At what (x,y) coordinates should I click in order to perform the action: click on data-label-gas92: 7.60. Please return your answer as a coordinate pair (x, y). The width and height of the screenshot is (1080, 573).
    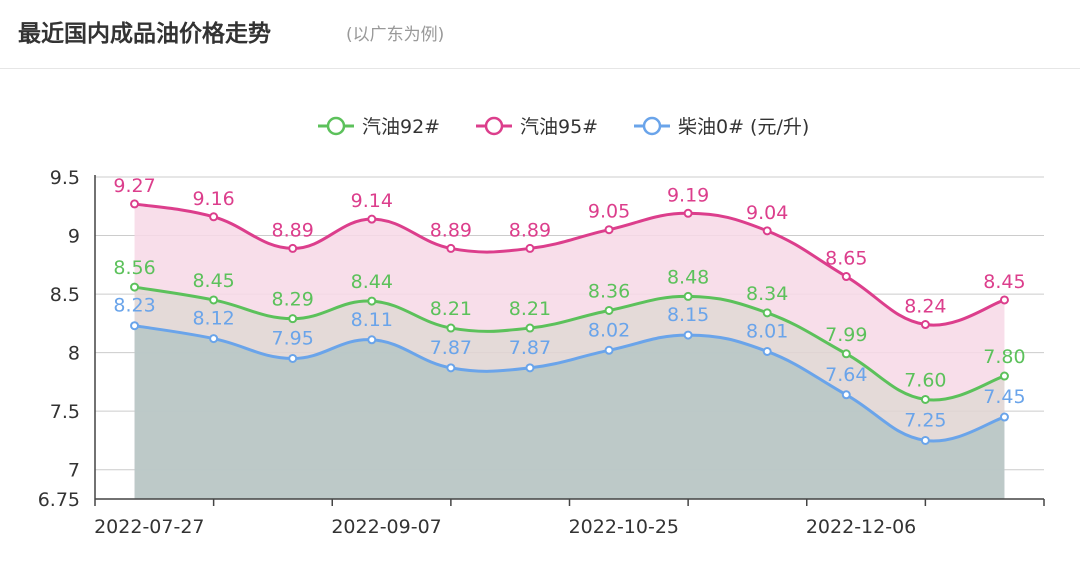
    Looking at the image, I should click on (925, 380).